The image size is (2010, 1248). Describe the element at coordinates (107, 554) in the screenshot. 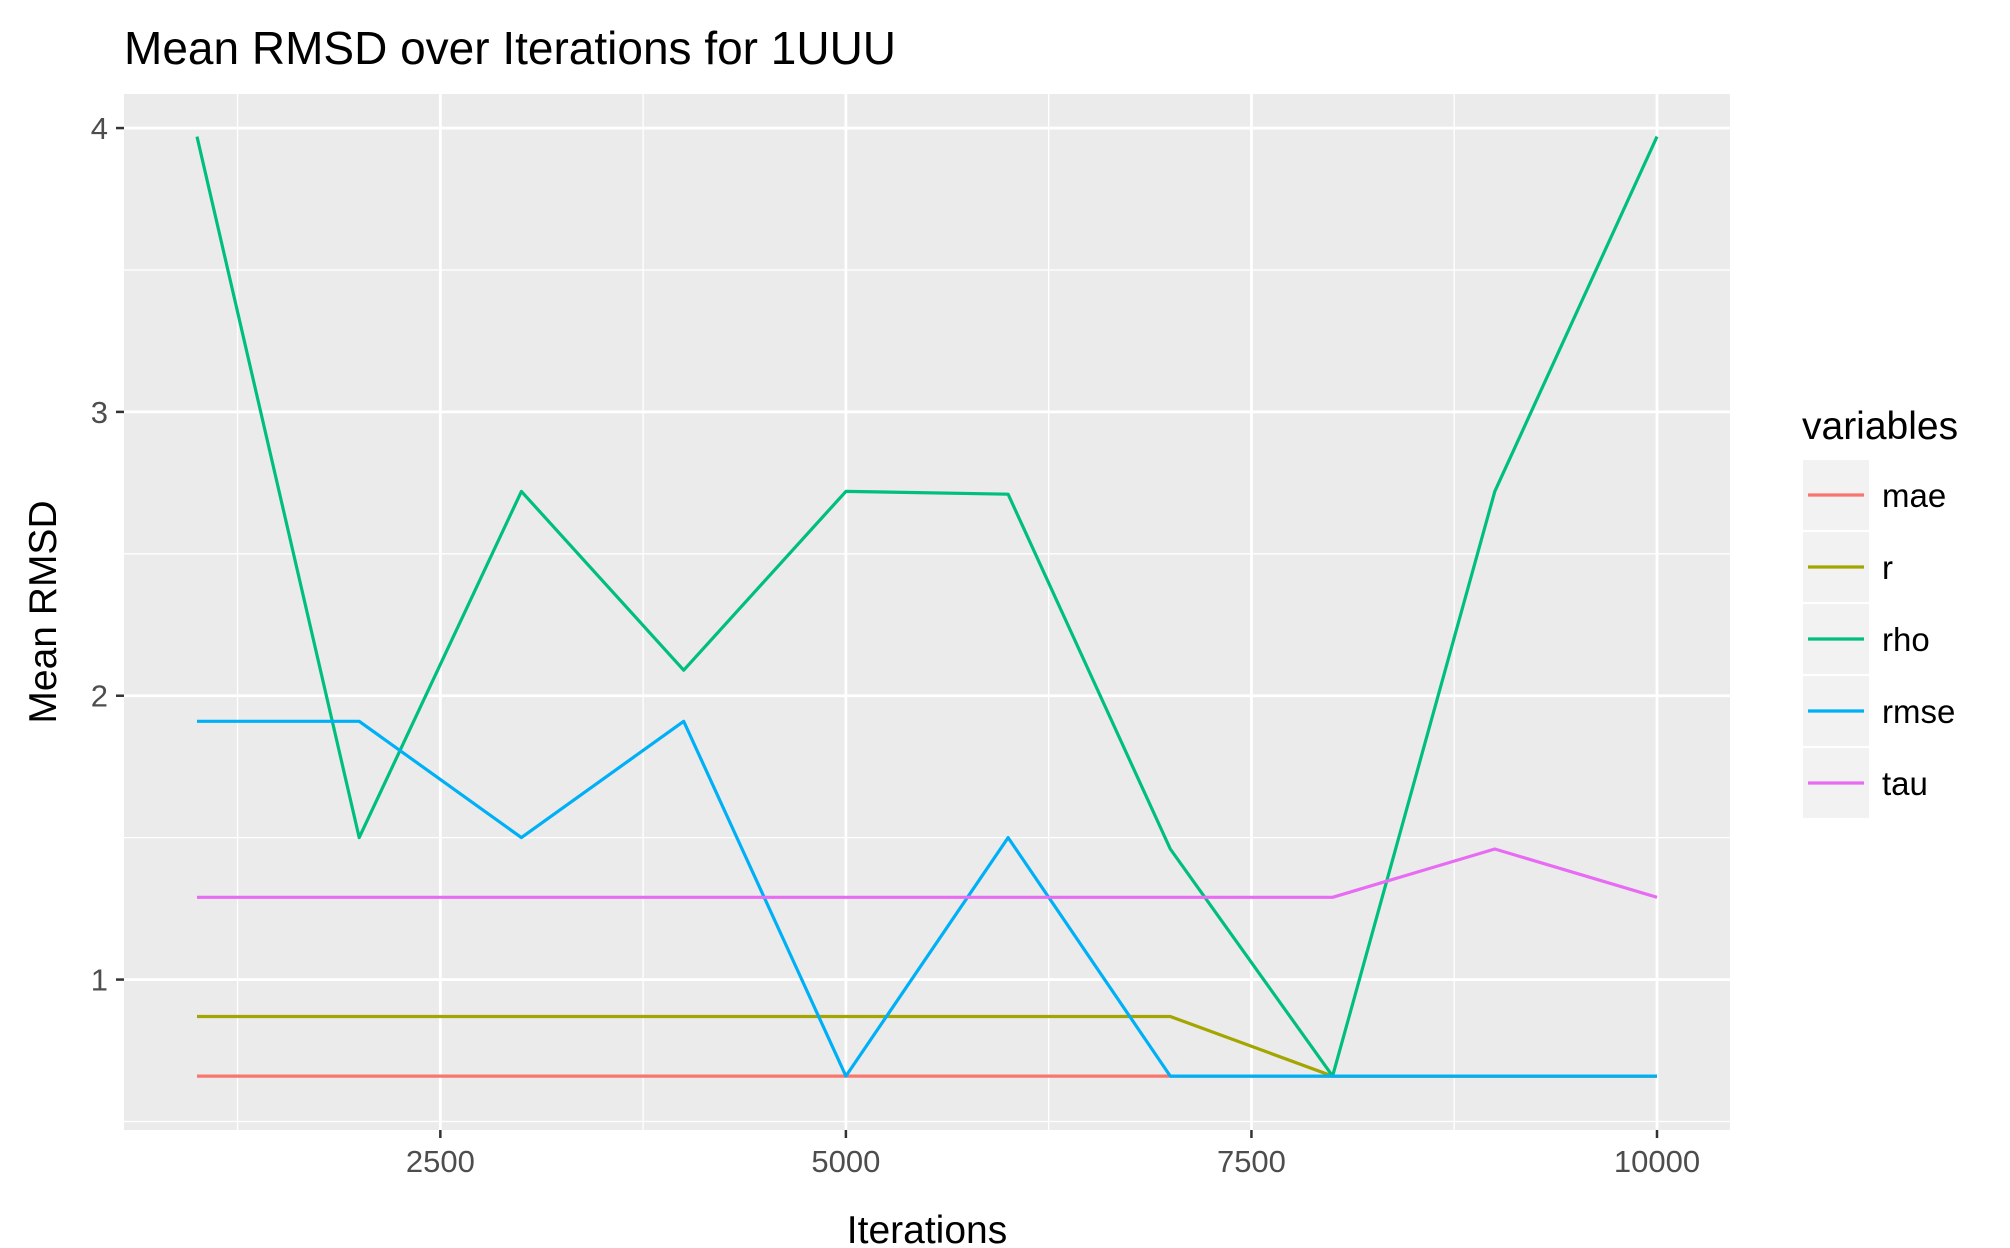

I see `y-axis: 1 2 3 4` at that location.